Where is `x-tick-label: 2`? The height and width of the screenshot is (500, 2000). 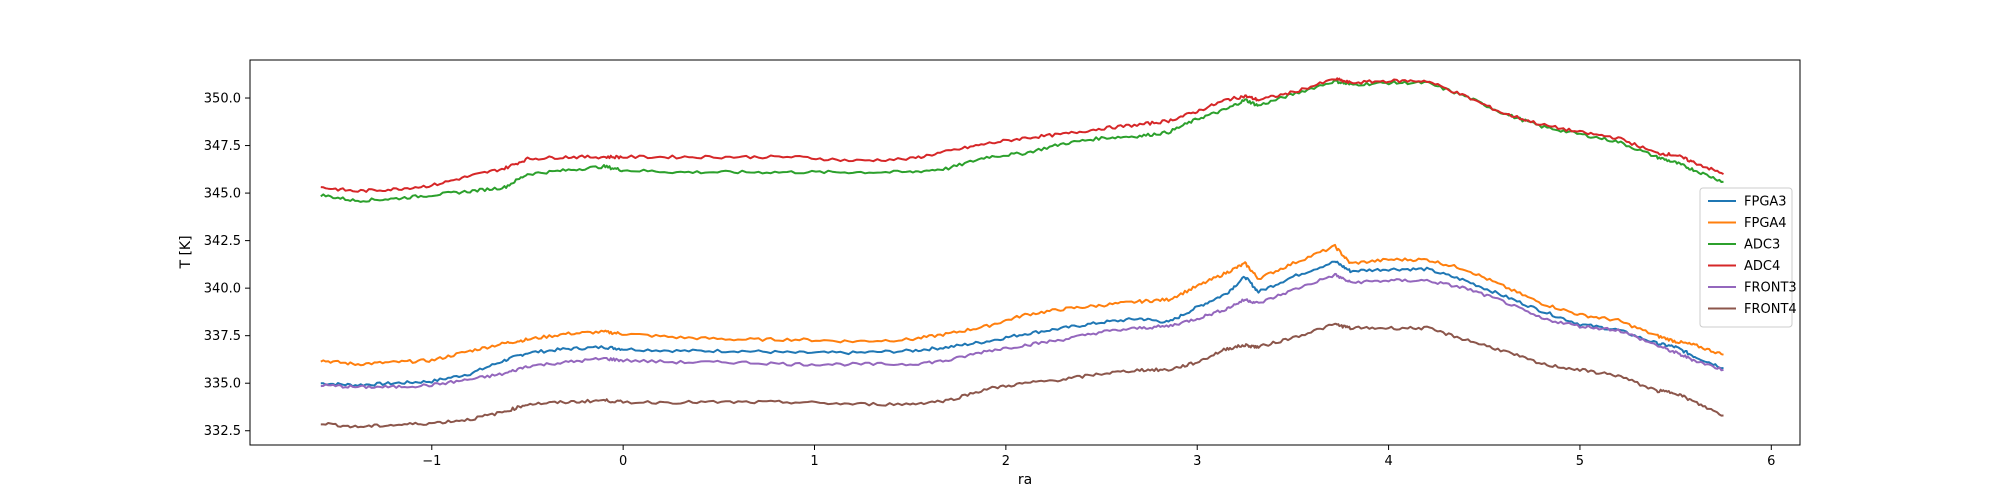
x-tick-label: 2 is located at coordinates (1006, 461).